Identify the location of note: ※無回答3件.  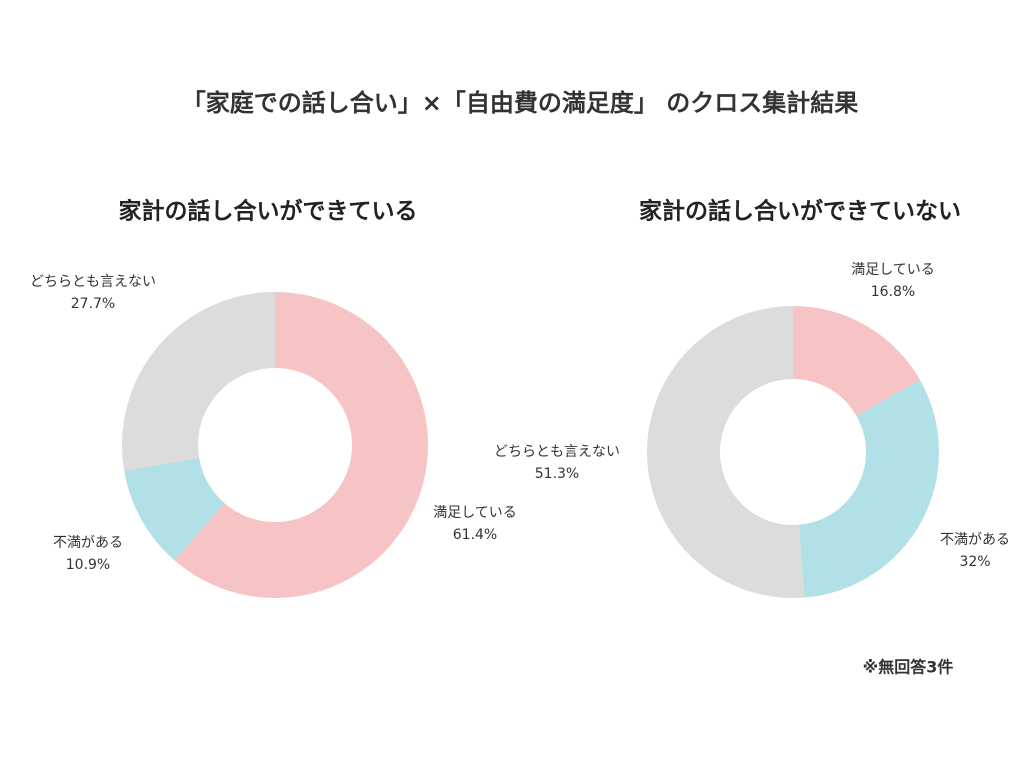
(908, 667).